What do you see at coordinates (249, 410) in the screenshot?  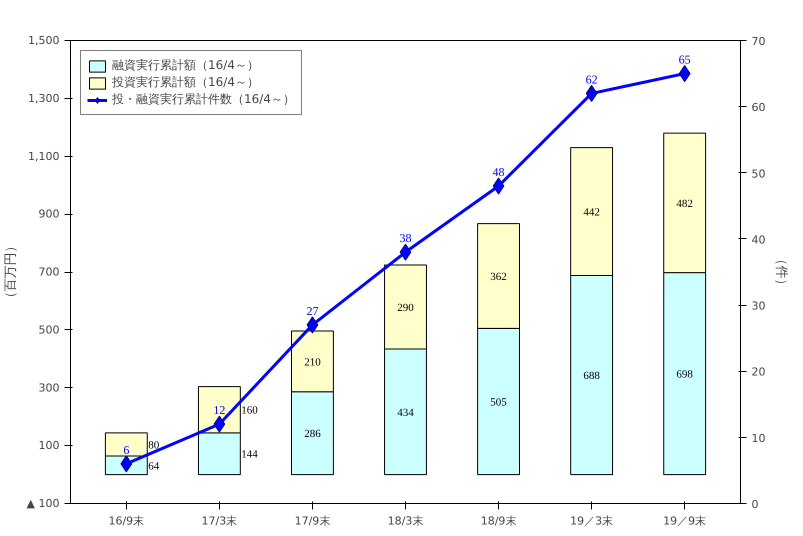 I see `data-label: 160` at bounding box center [249, 410].